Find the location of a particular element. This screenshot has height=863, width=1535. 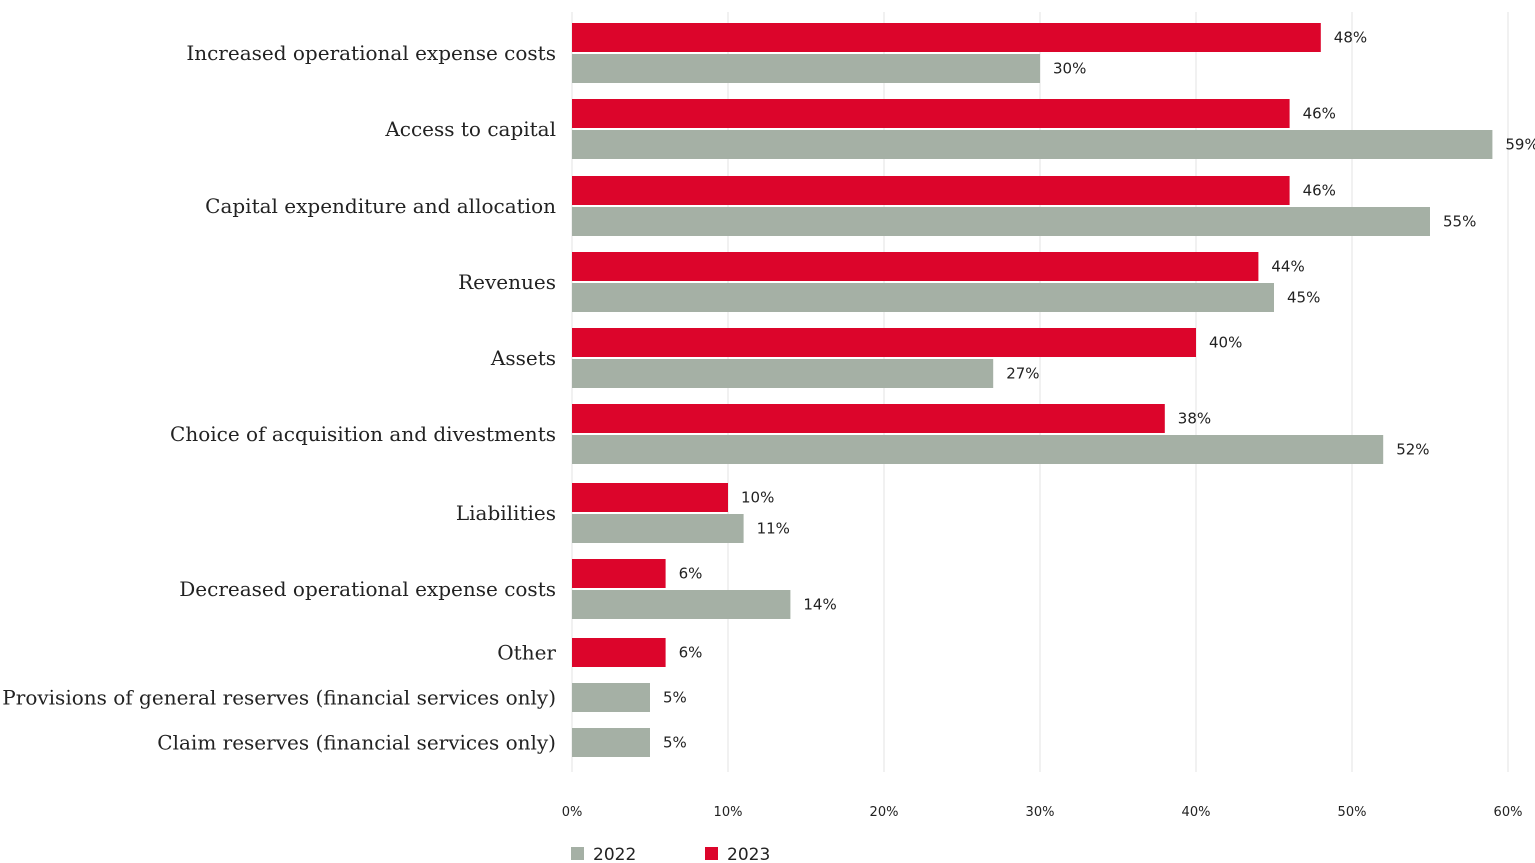

category-label: Capital expenditure and allocation is located at coordinates (380, 206).